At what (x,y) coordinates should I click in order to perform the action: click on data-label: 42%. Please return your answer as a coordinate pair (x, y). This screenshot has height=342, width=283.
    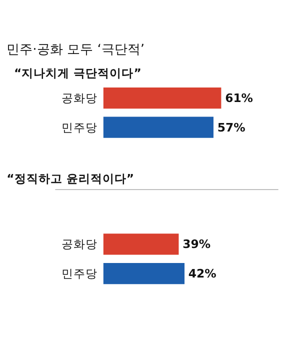
    Looking at the image, I should click on (202, 273).